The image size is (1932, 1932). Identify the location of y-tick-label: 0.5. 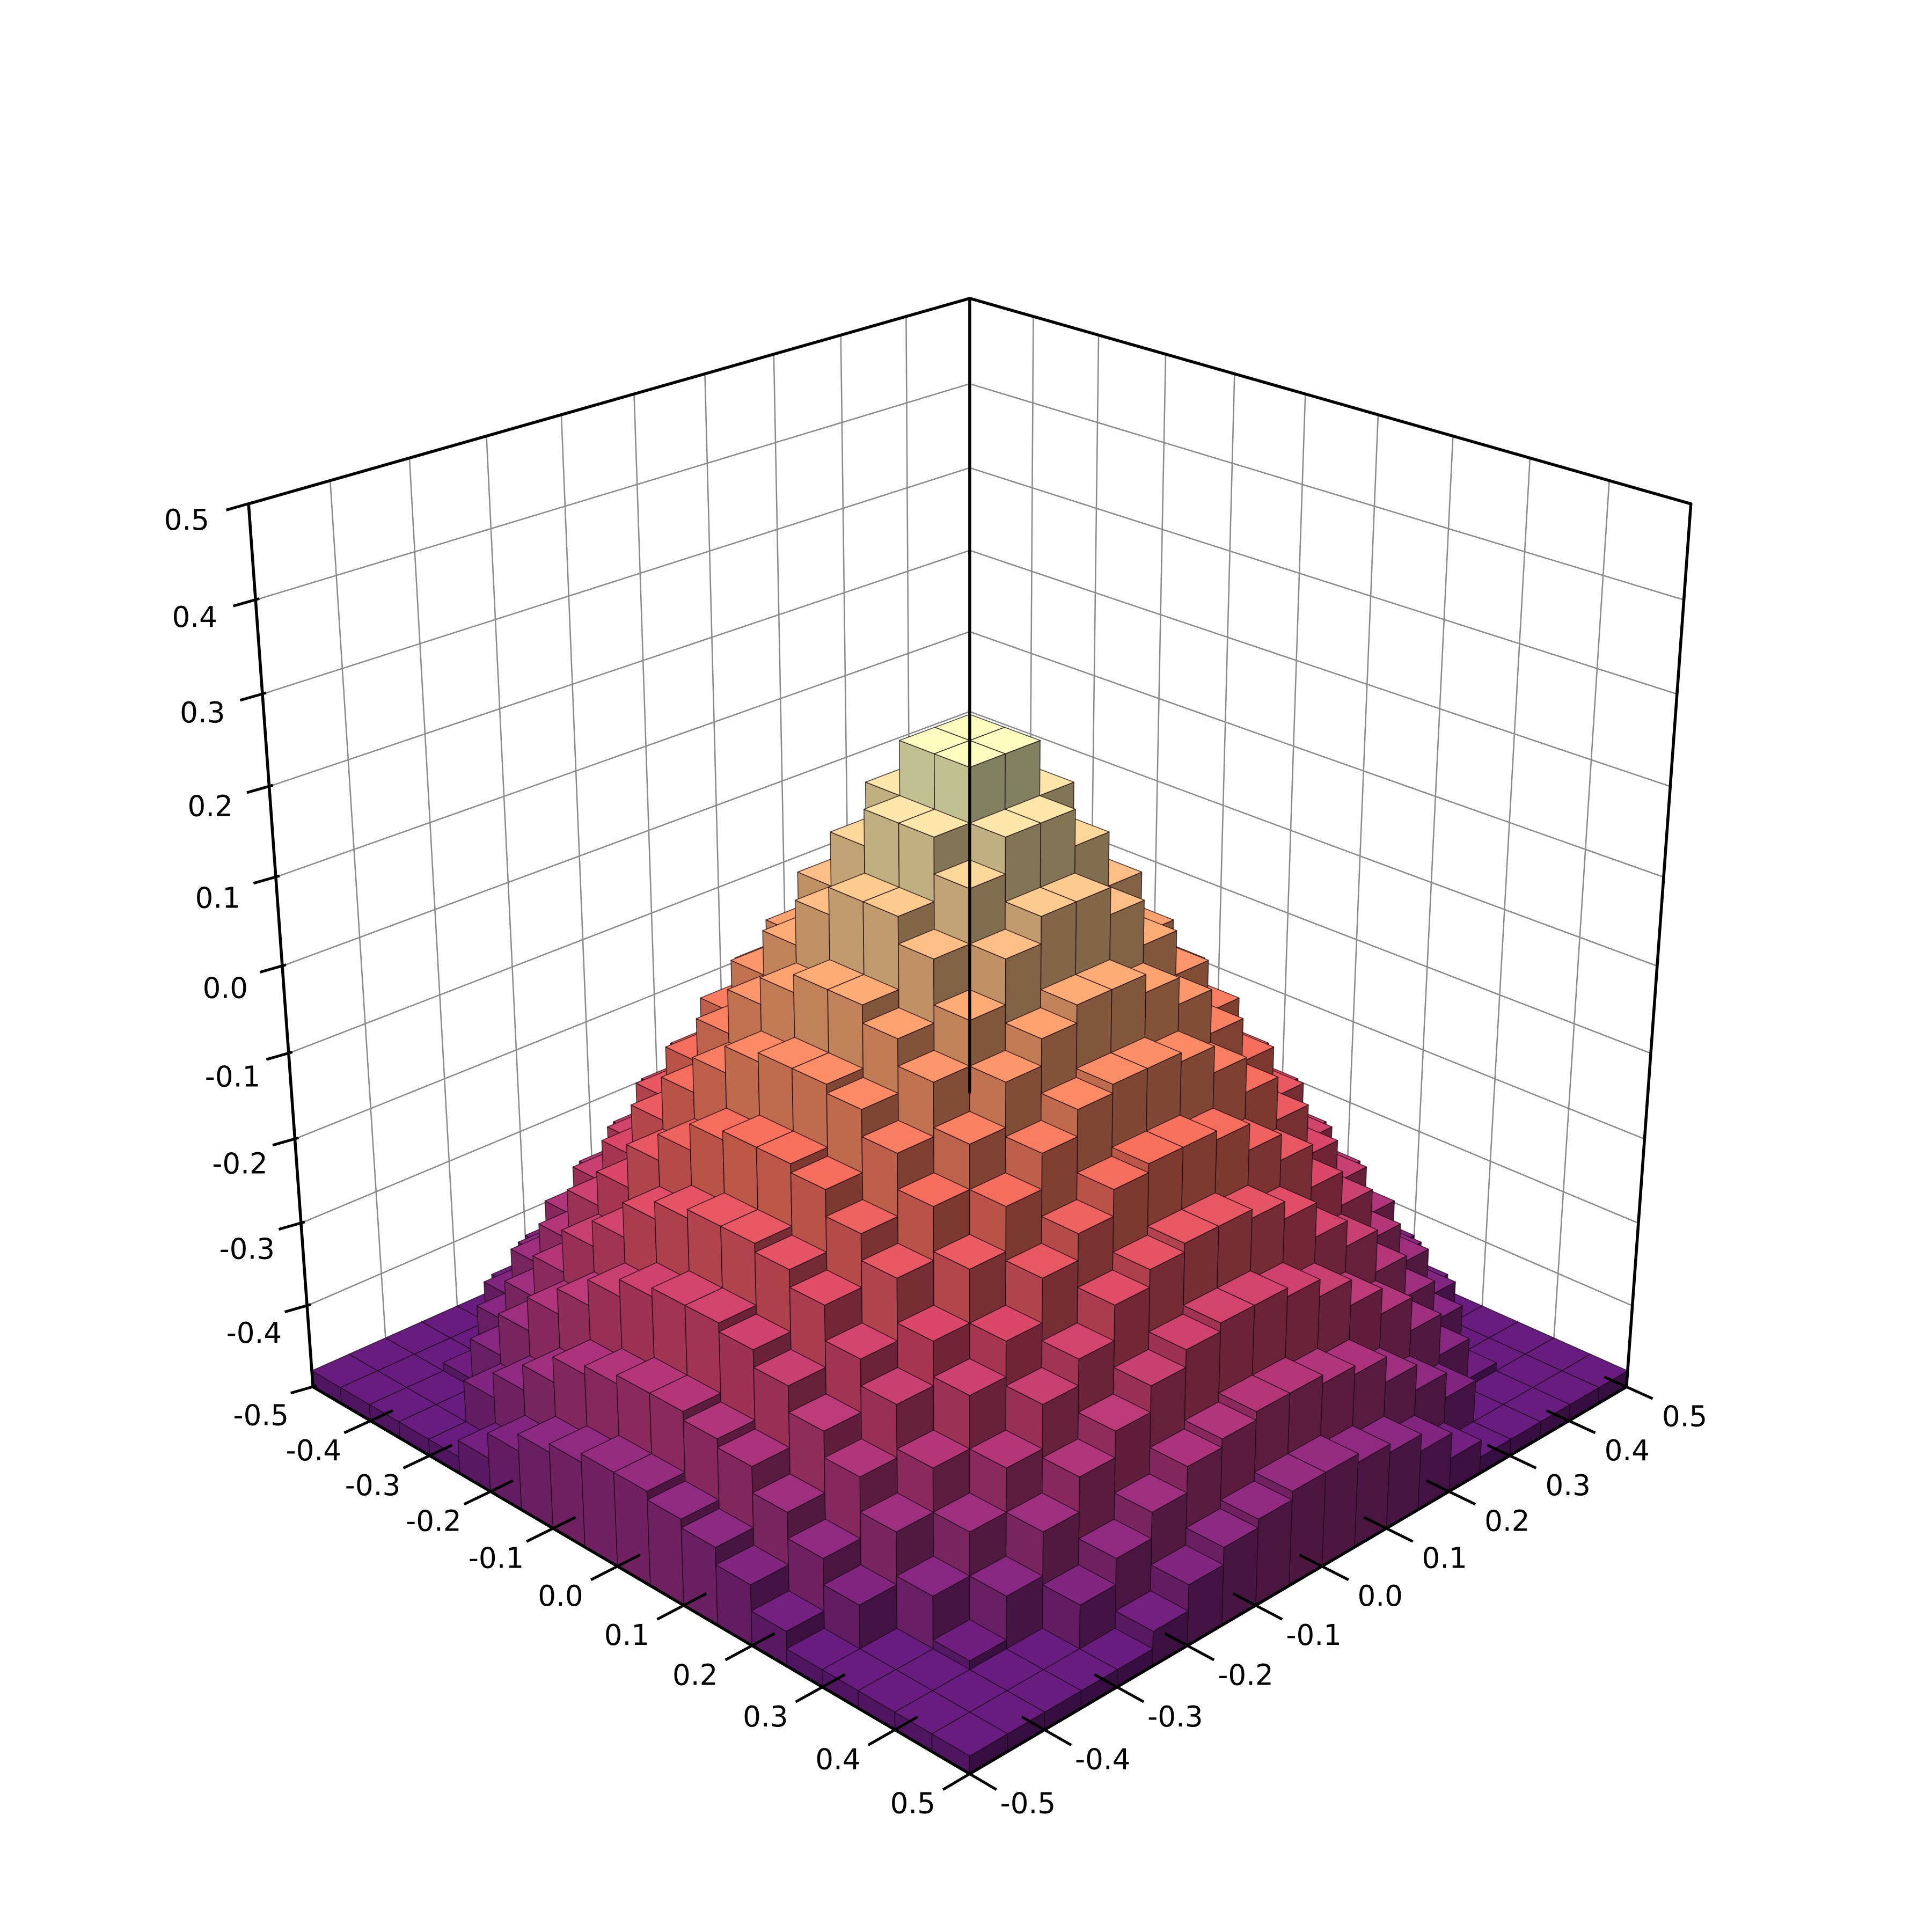
(1684, 1416).